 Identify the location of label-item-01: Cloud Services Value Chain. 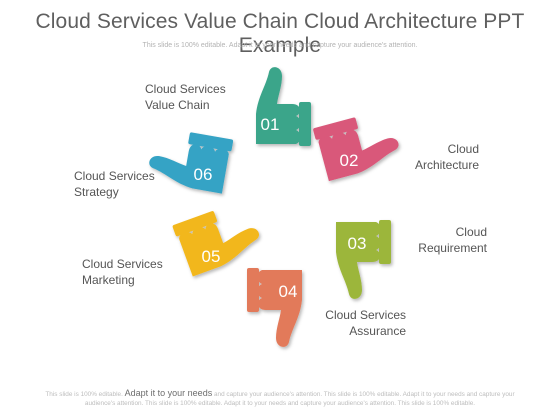
(185, 97).